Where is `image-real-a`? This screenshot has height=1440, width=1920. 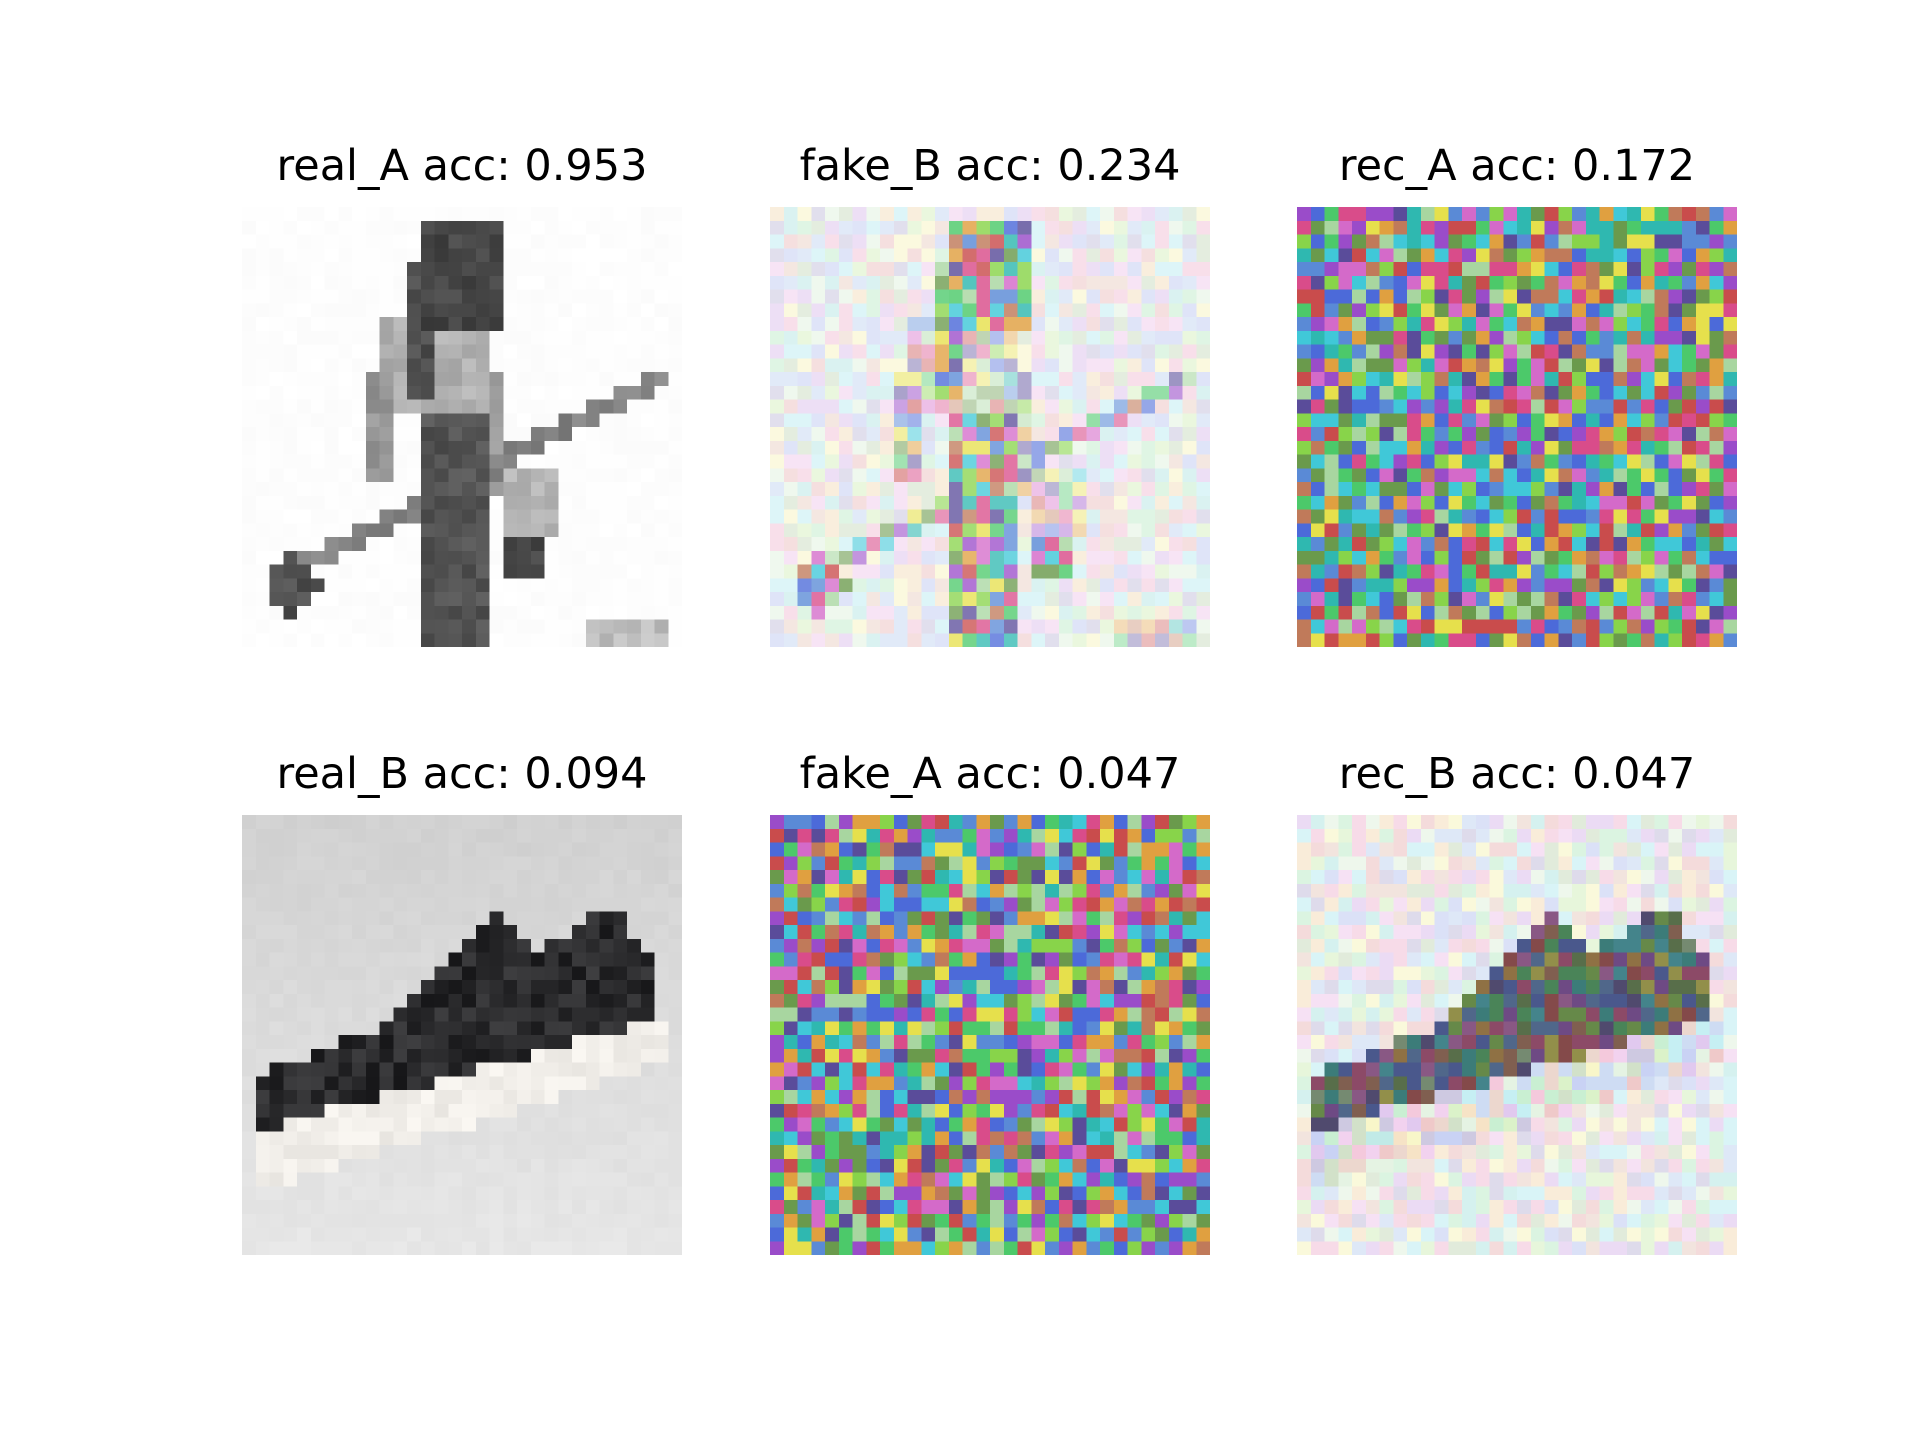
image-real-a is located at coordinates (462, 427).